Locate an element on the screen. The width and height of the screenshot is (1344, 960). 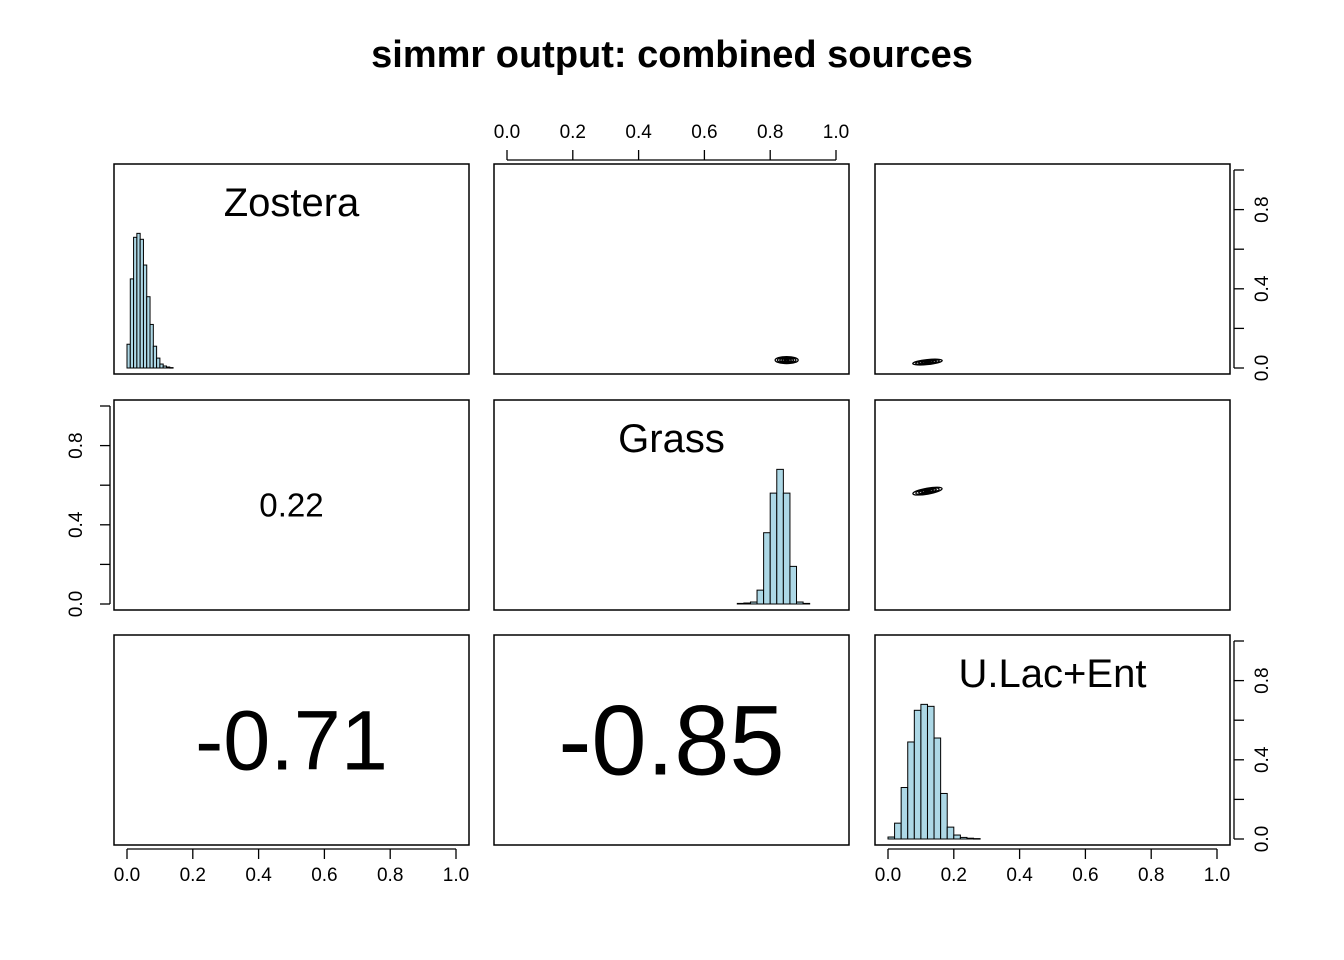
correlation-value: -0.85 is located at coordinates (671, 741).